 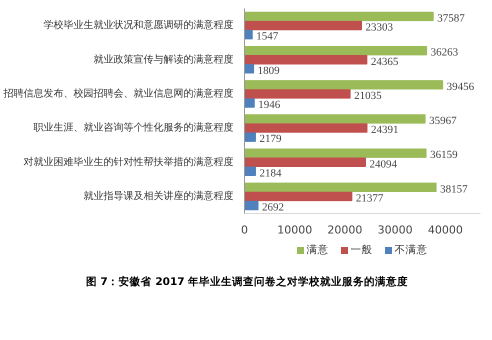 What do you see at coordinates (444, 155) in the screenshot?
I see `data-label: 36159` at bounding box center [444, 155].